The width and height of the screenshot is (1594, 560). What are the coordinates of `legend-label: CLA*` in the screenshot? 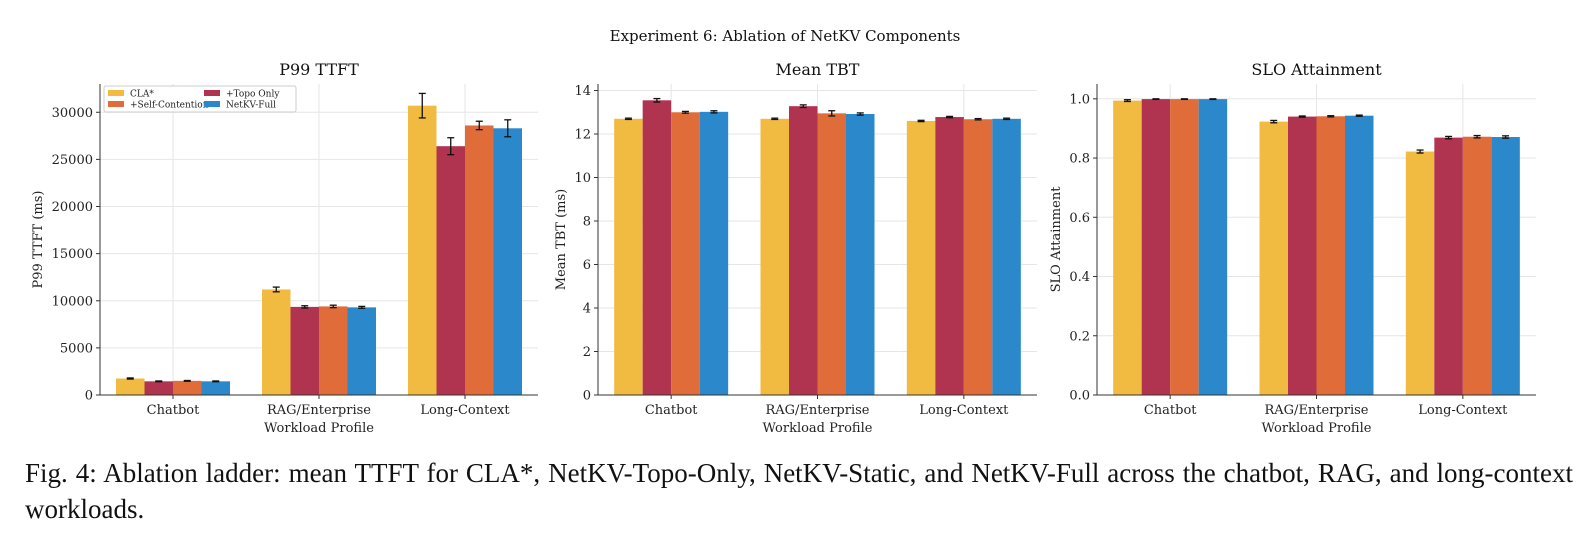 It's located at (142, 95).